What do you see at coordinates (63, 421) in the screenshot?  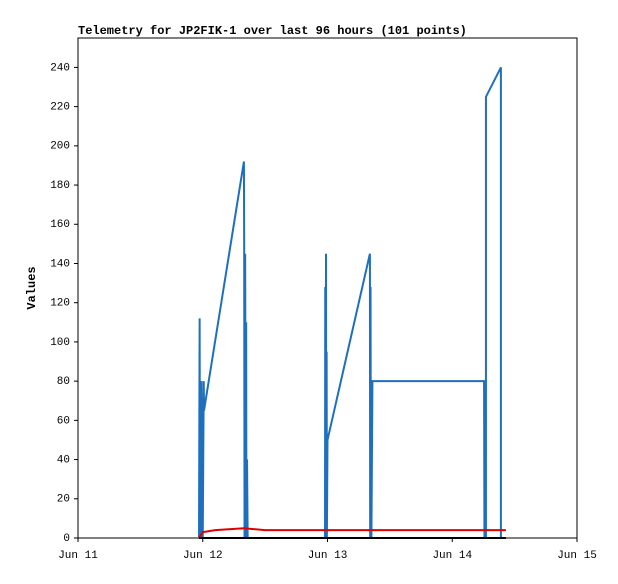 I see `y-tick-label: 60` at bounding box center [63, 421].